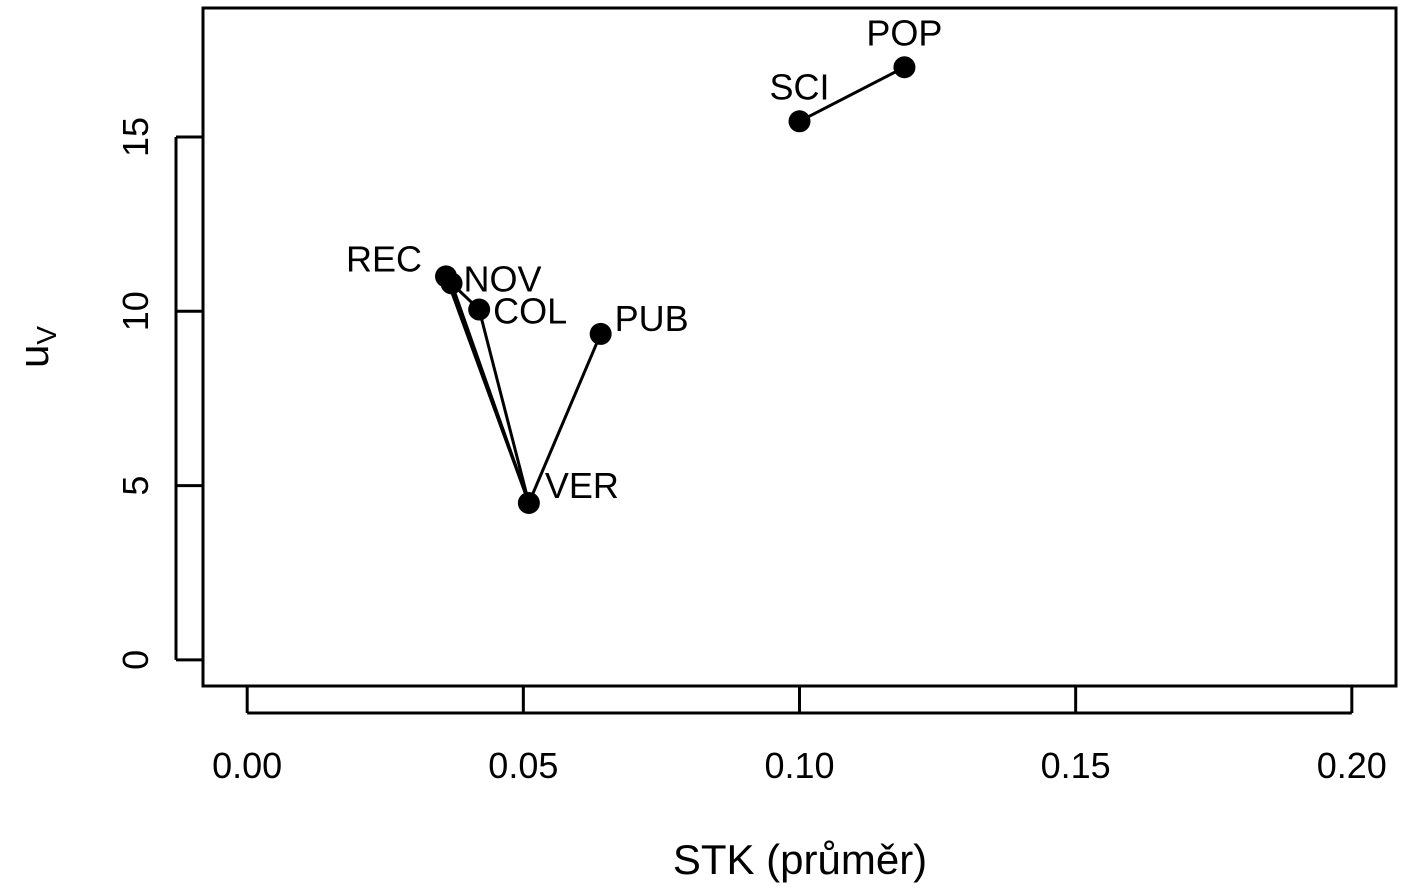 This screenshot has width=1402, height=890. What do you see at coordinates (135, 660) in the screenshot?
I see `y-tick-label: 0` at bounding box center [135, 660].